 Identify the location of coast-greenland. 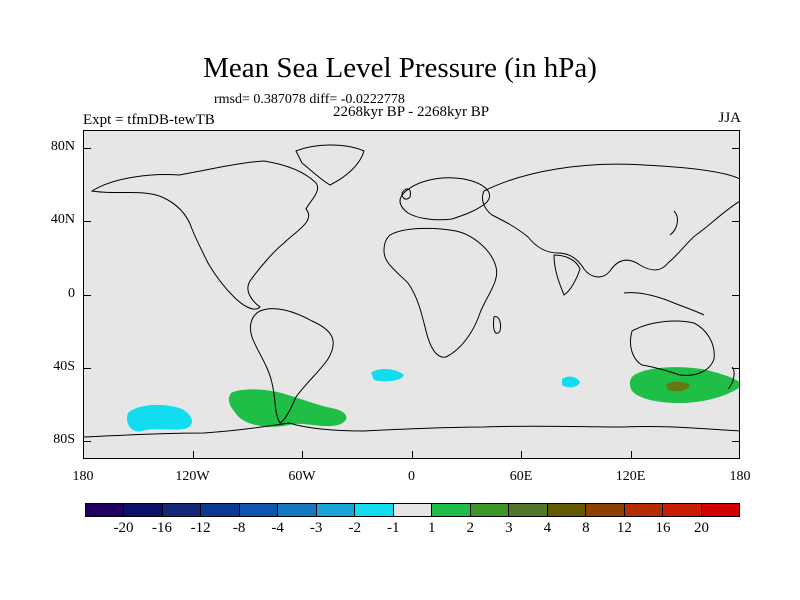
(330, 165).